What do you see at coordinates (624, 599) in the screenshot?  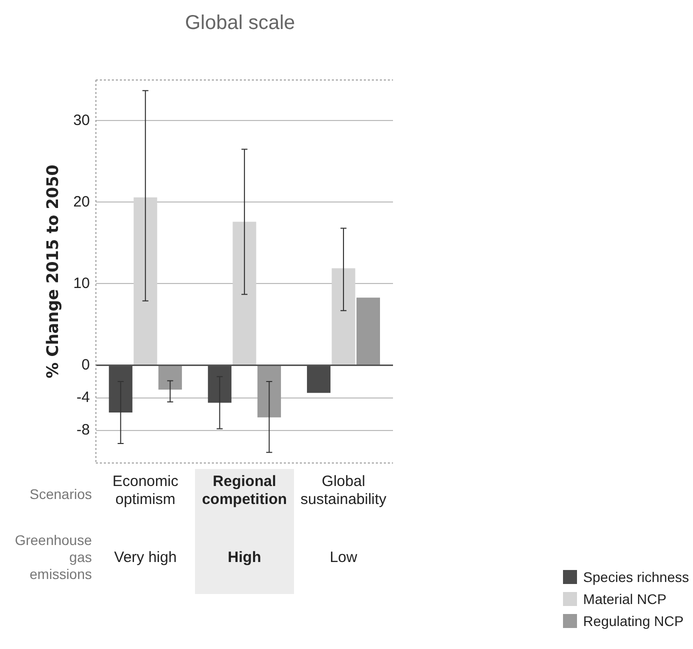 I see `legend-label: Material NCP` at bounding box center [624, 599].